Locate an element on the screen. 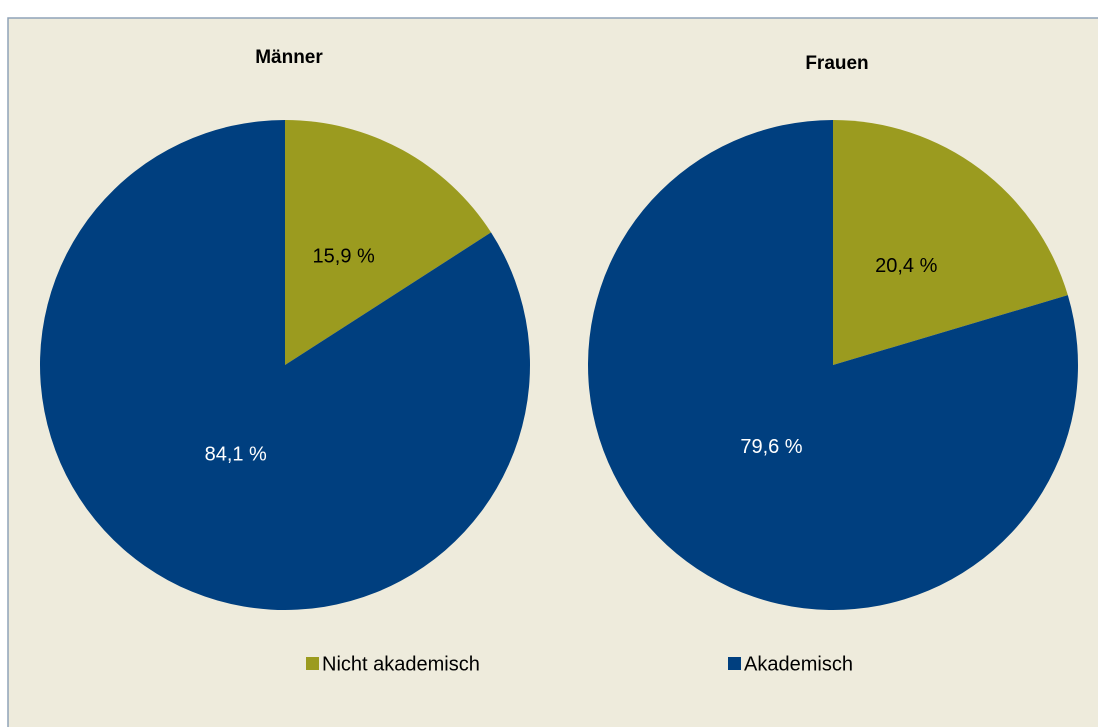  data-label: 79,6 % is located at coordinates (771, 447).